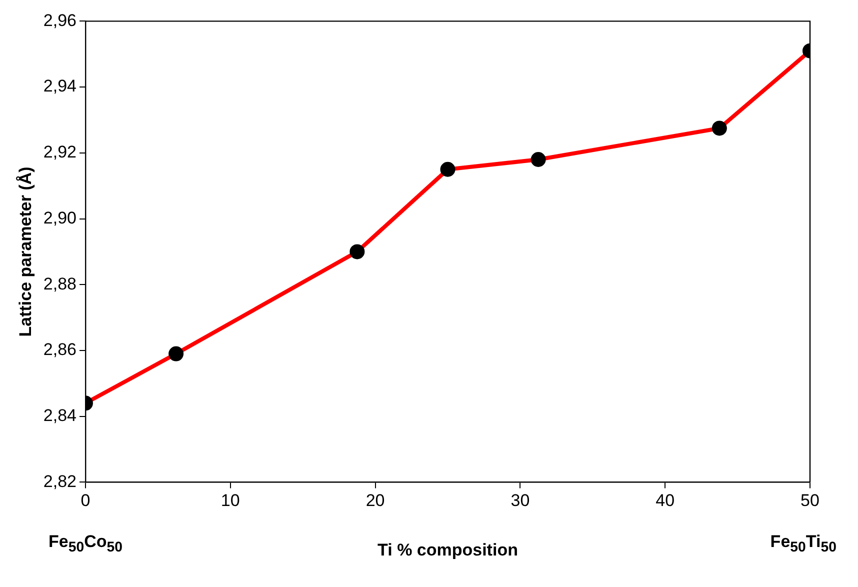  What do you see at coordinates (665, 500) in the screenshot?
I see `x-tick-label: 40` at bounding box center [665, 500].